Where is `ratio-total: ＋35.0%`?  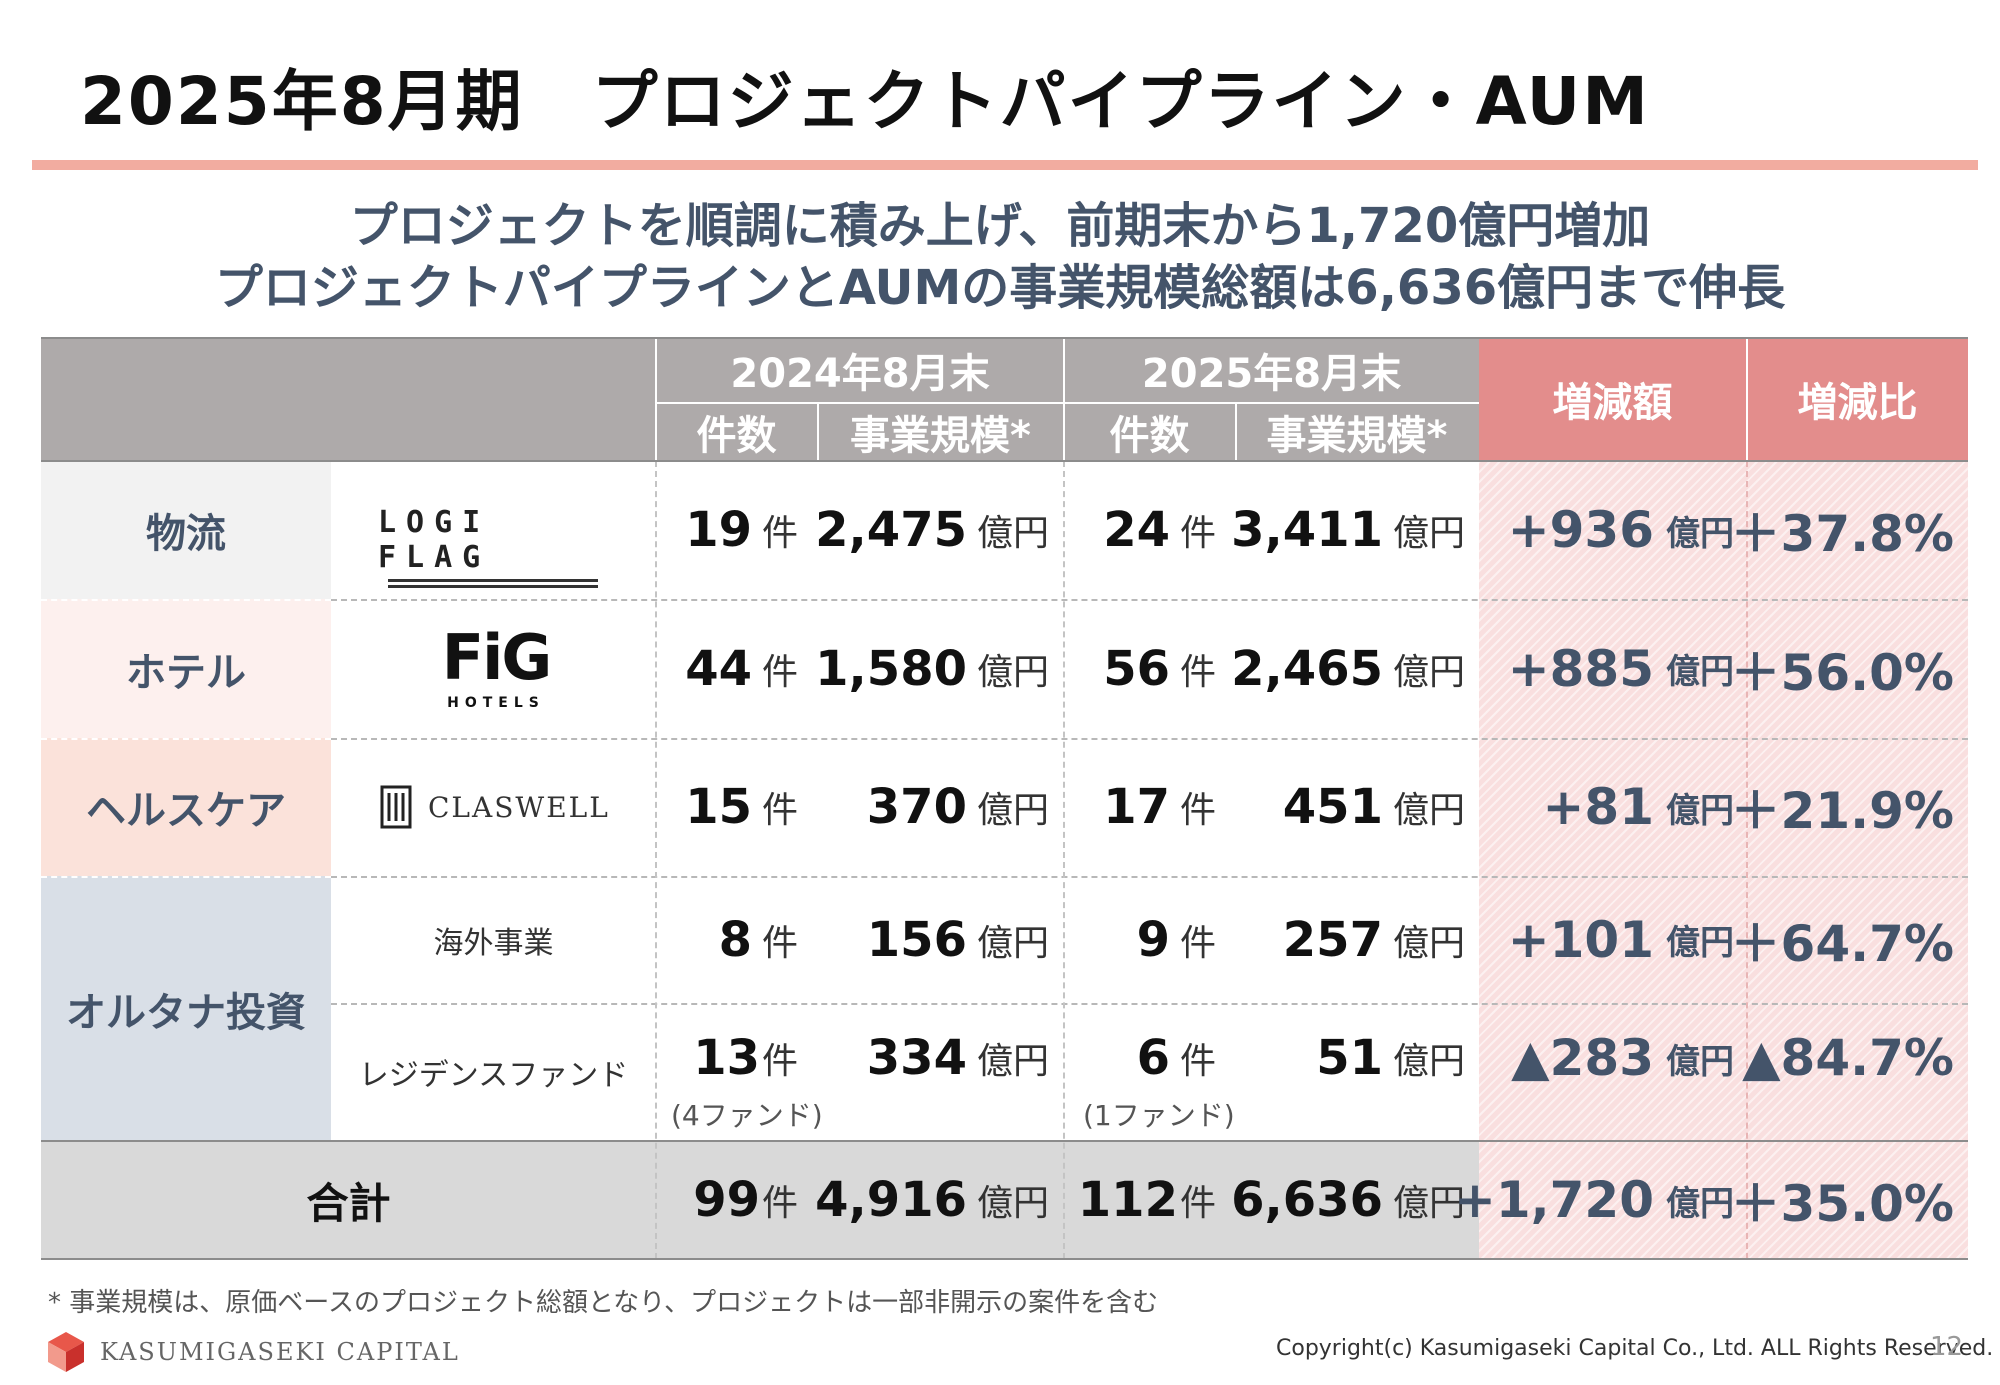
ratio-total: ＋35.0% is located at coordinates (1842, 1204).